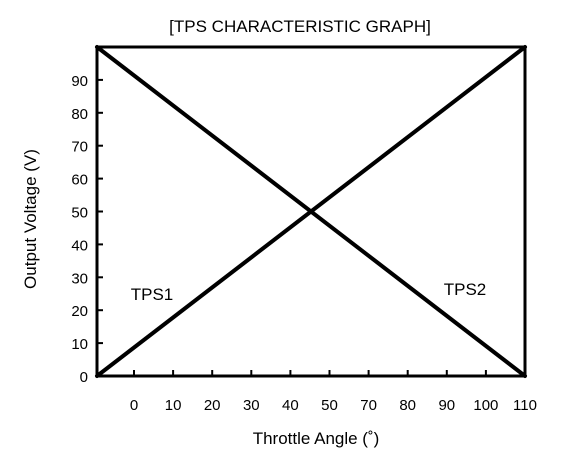 The width and height of the screenshot is (576, 469). Describe the element at coordinates (251, 405) in the screenshot. I see `x-tick-label: 30` at that location.